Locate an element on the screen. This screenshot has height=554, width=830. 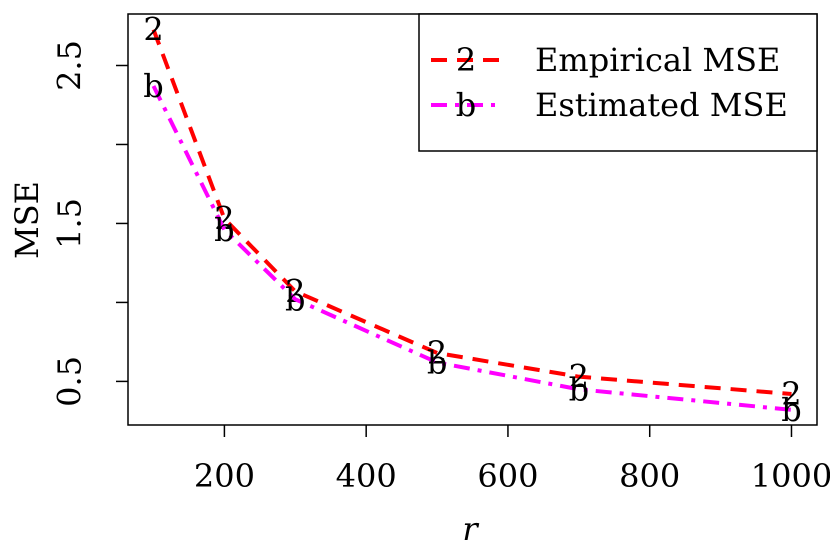
y-tick-label: 2.5 is located at coordinates (70, 65).